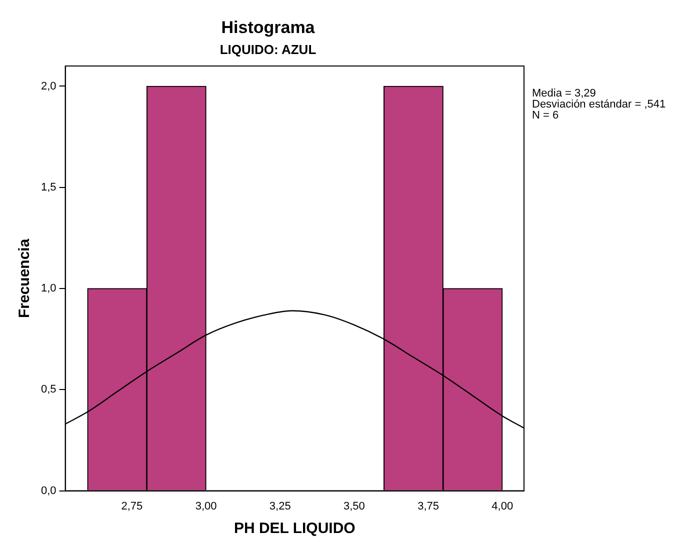  Describe the element at coordinates (206, 506) in the screenshot. I see `x-tick-label: 3,00` at that location.